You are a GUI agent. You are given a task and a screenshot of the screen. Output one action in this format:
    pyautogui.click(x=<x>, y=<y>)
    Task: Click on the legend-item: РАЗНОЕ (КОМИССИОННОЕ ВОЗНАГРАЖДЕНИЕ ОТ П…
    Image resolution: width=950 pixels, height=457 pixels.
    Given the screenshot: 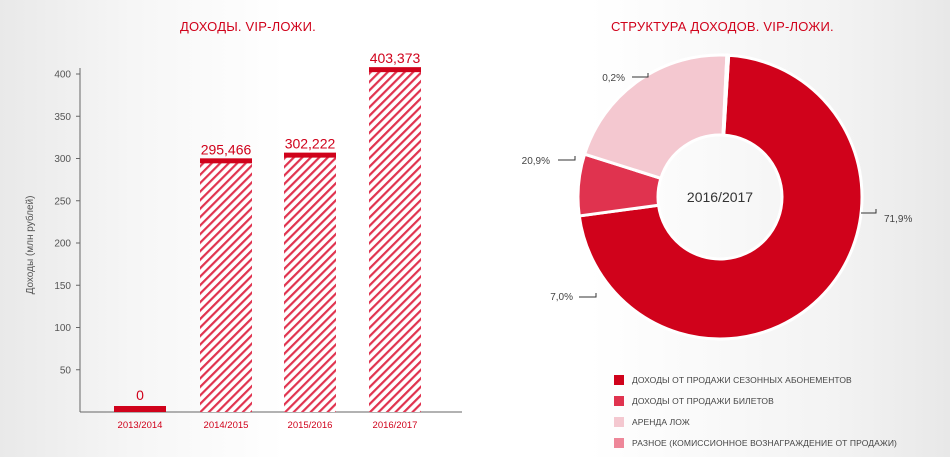 What is the action you would take?
    pyautogui.click(x=755, y=442)
    